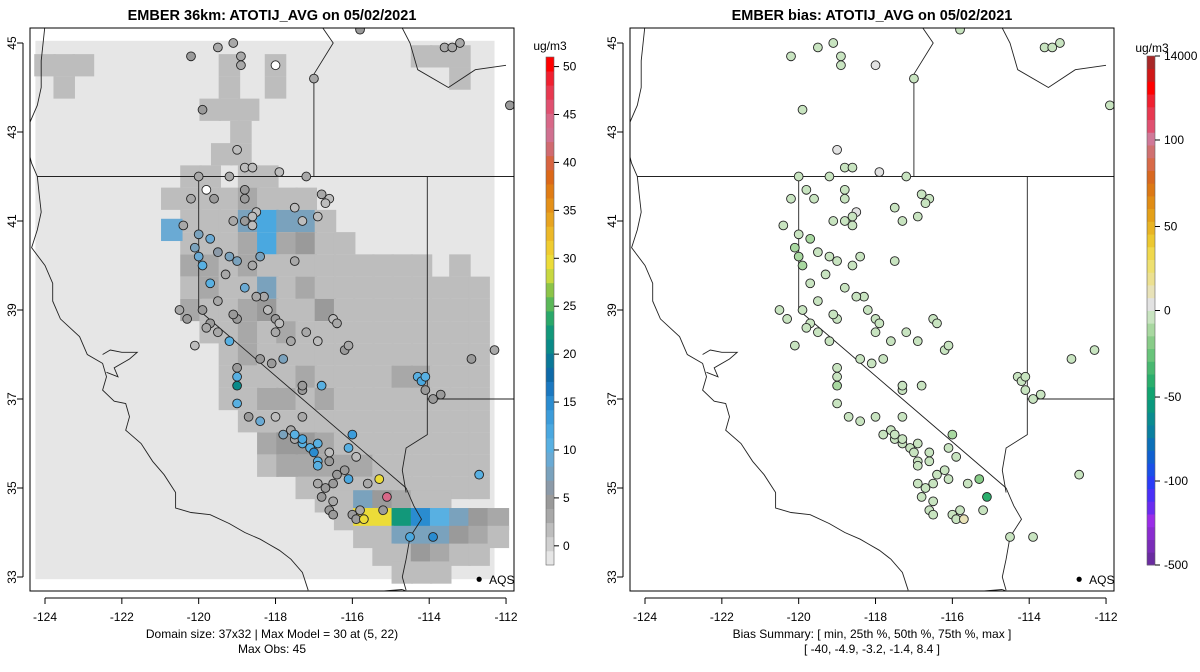 The image size is (1200, 672). What do you see at coordinates (272, 649) in the screenshot?
I see `left-footer-line-2: Max Obs: 45` at bounding box center [272, 649].